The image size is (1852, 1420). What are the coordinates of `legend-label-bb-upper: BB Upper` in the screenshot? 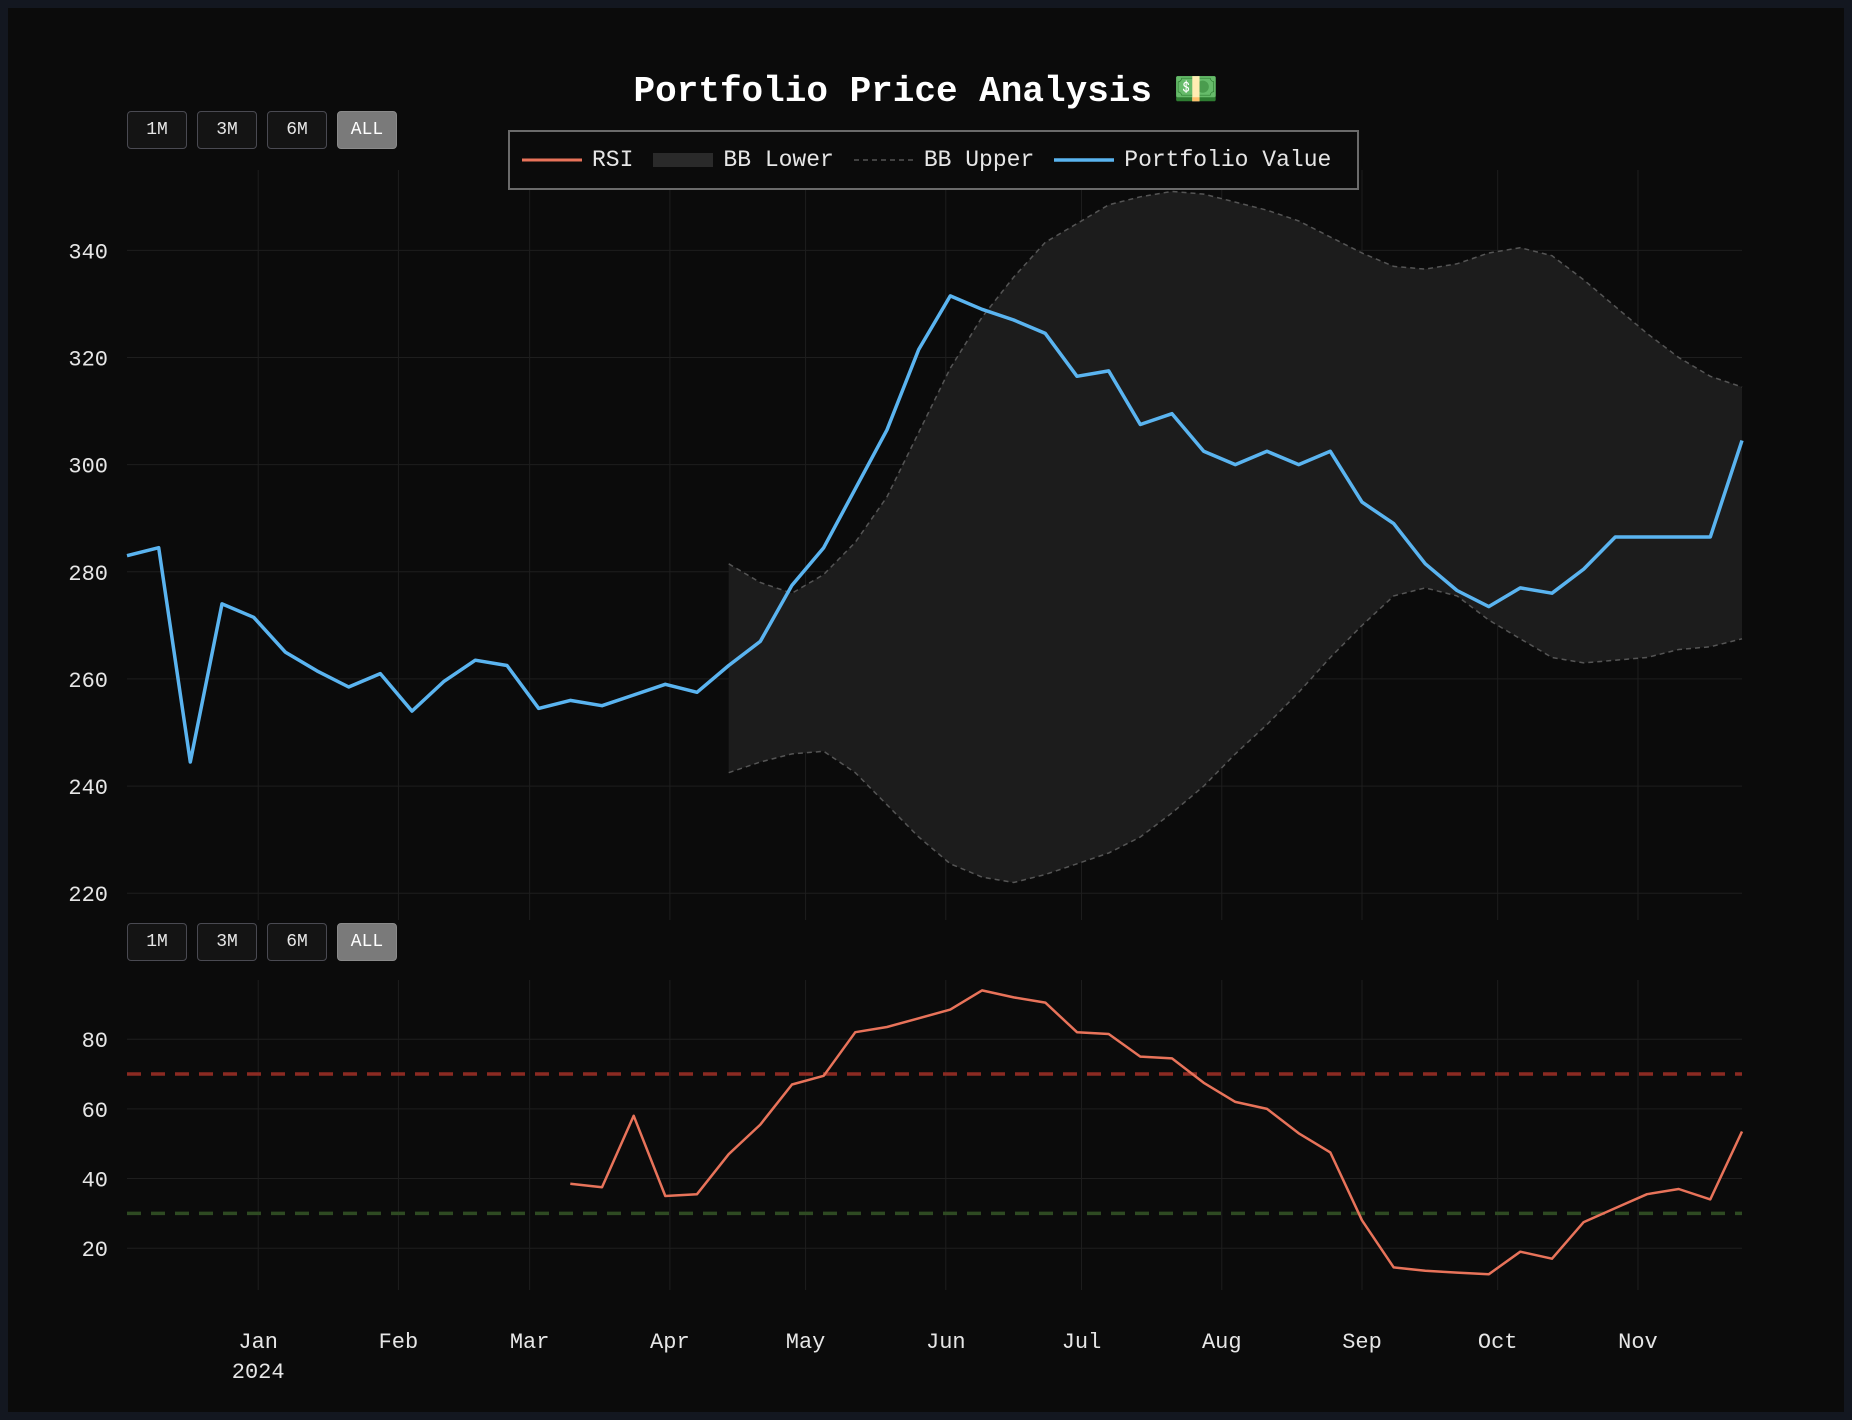 It's located at (979, 160).